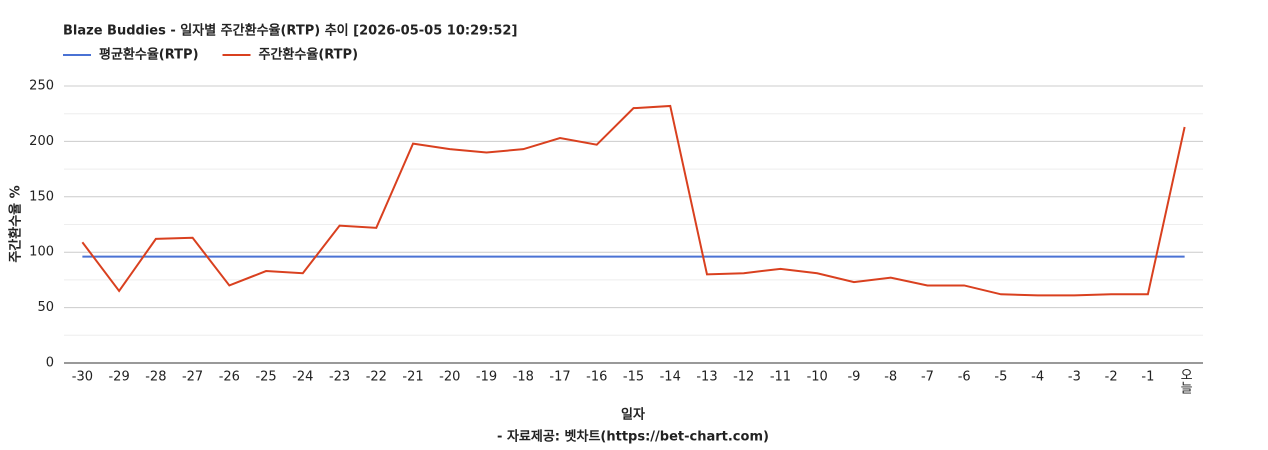 The image size is (1268, 450). Describe the element at coordinates (633, 437) in the screenshot. I see `footer: - 자료제공: 벳차트(https://bet-chart.com)` at that location.